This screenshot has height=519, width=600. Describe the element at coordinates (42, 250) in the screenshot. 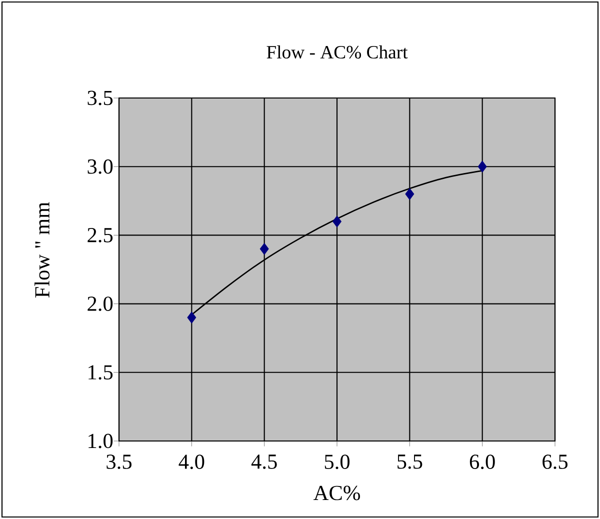

I see `y-axis-title: Flow " mm` at that location.